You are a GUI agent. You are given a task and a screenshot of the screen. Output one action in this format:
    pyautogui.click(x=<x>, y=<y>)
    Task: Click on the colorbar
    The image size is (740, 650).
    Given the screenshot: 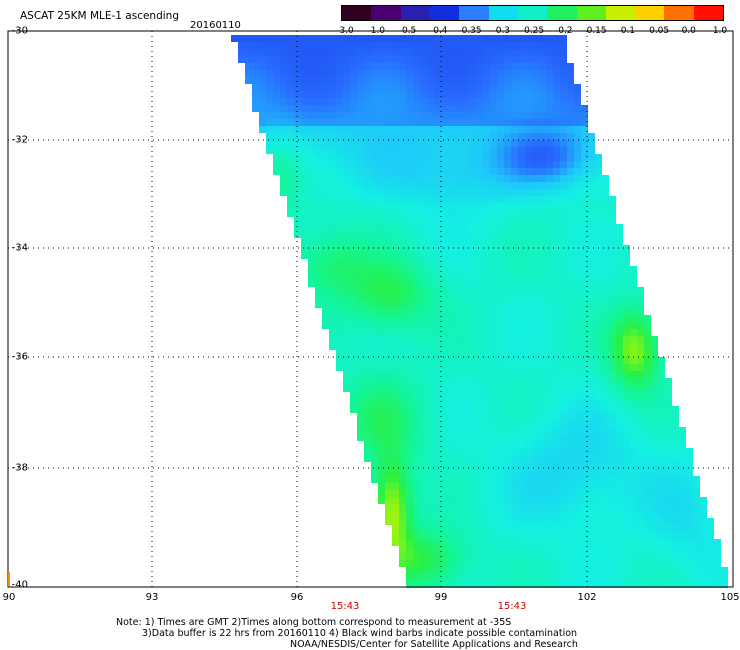 What is the action you would take?
    pyautogui.click(x=532, y=13)
    